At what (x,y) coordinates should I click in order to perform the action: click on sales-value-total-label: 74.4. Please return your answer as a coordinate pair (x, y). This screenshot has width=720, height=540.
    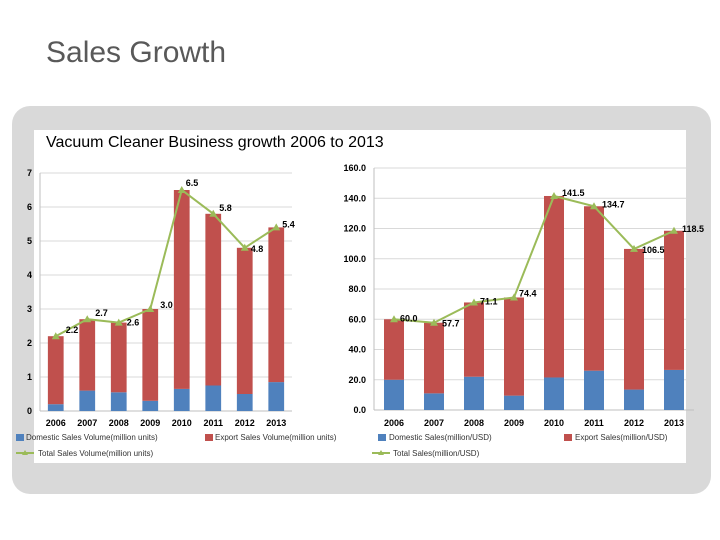
    Looking at the image, I should click on (528, 293).